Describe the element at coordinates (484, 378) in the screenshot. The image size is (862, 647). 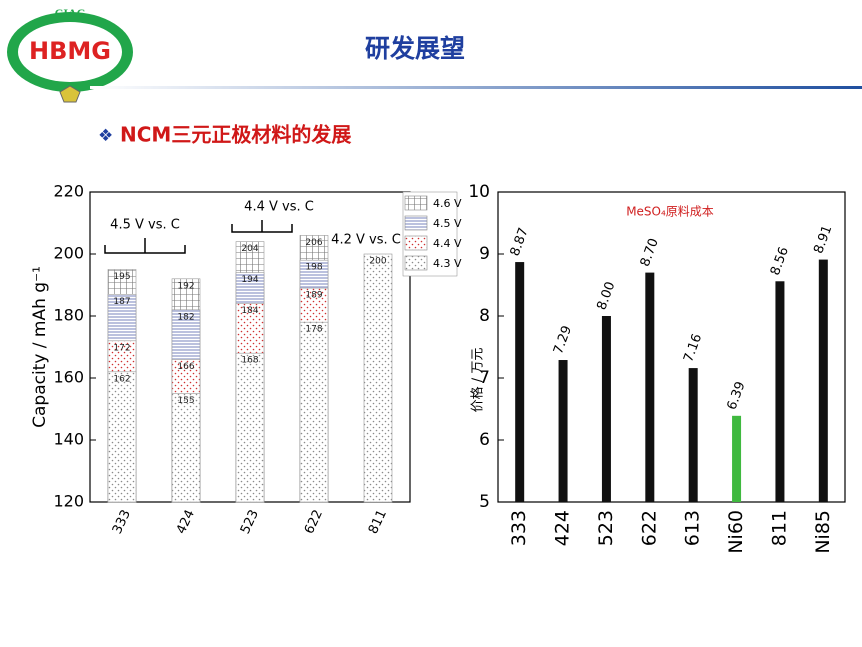
I see `y-tick-label: 7` at that location.